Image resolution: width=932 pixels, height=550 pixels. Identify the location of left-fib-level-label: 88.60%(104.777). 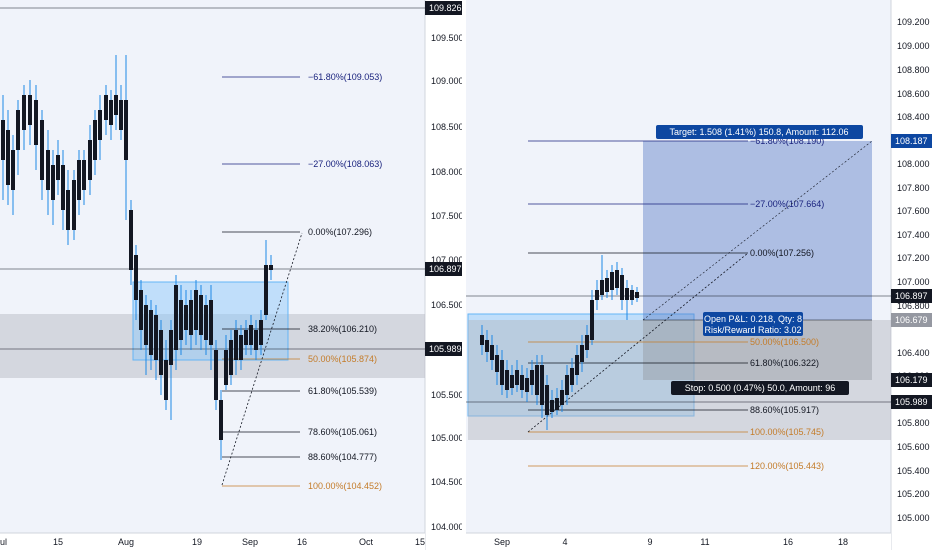
(342, 457).